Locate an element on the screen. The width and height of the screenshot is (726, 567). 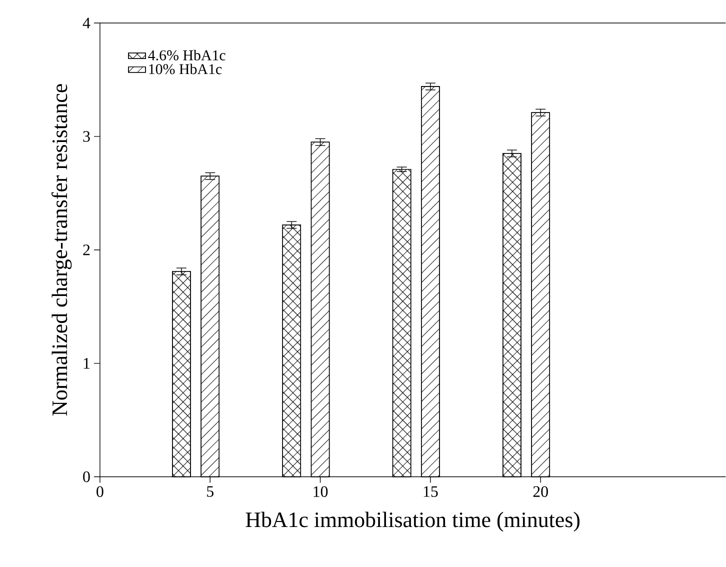
y-tick-label: 0 is located at coordinates (86, 477).